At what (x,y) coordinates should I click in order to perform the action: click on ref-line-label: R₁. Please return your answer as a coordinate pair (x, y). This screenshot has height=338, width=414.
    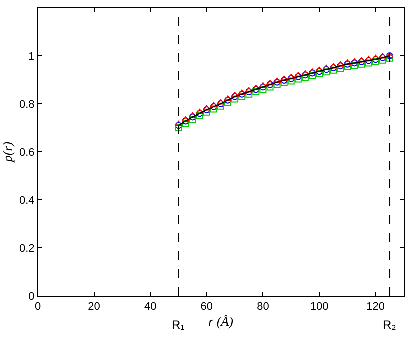
    Looking at the image, I should click on (178, 325).